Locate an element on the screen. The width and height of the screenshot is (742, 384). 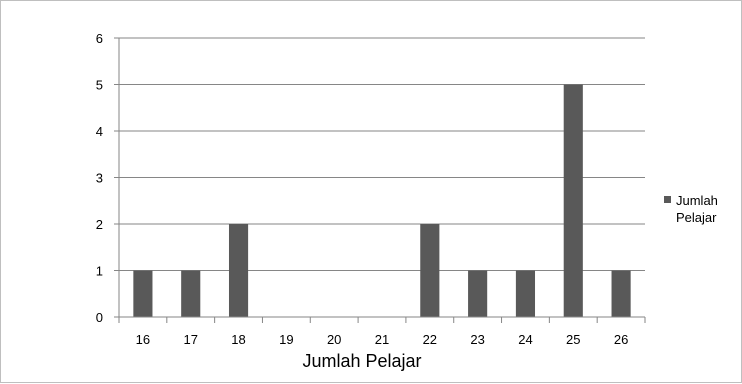
y-tick-label: 6 is located at coordinates (99, 38).